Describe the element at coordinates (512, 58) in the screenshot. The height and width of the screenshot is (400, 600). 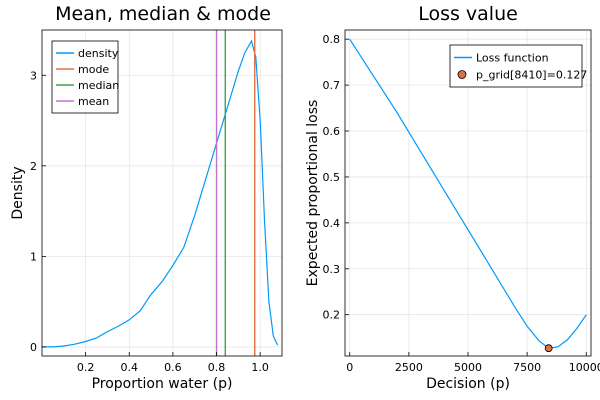
I see `loss-function-legend-label: Loss function` at that location.